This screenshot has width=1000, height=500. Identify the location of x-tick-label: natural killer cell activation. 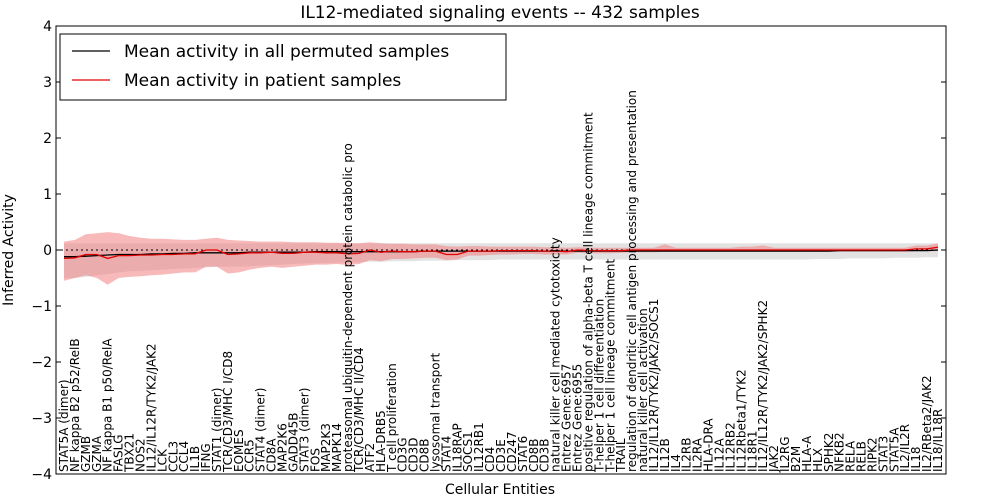
(643, 390).